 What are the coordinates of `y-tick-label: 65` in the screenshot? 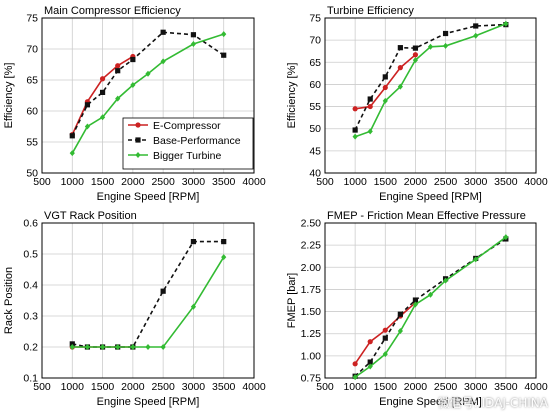 It's located at (315, 63).